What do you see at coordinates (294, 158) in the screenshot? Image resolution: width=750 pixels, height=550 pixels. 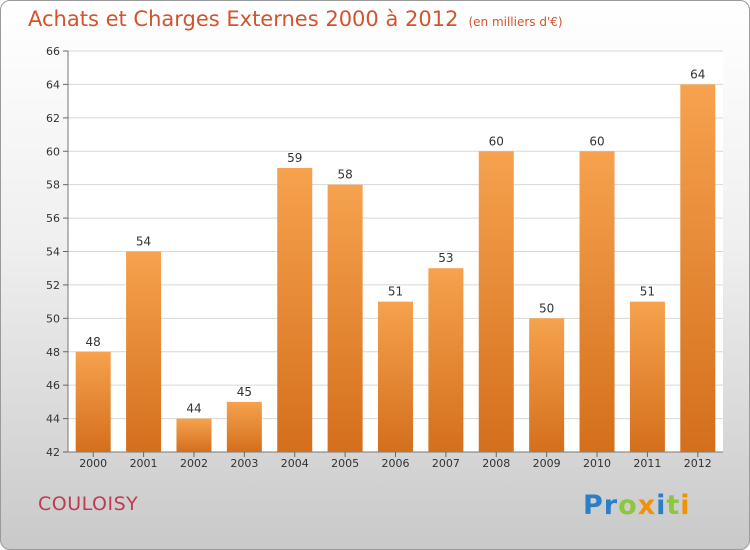 I see `bar-value-label: 59` at bounding box center [294, 158].